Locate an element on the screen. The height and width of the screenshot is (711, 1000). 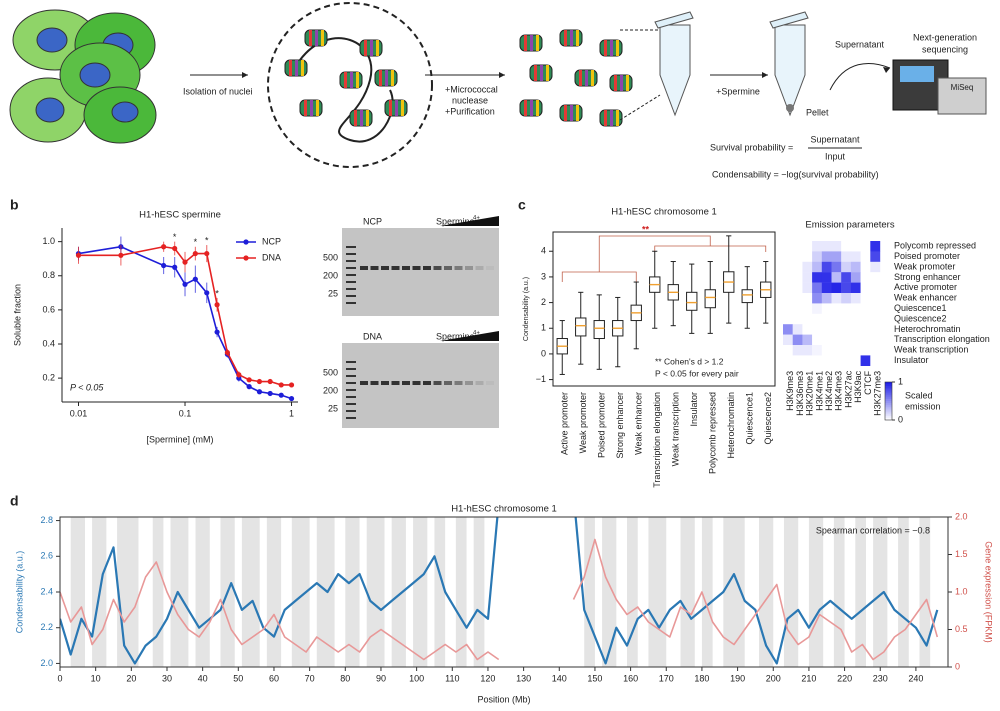
chart-title: H1-hESC spermine is located at coordinates (180, 215).